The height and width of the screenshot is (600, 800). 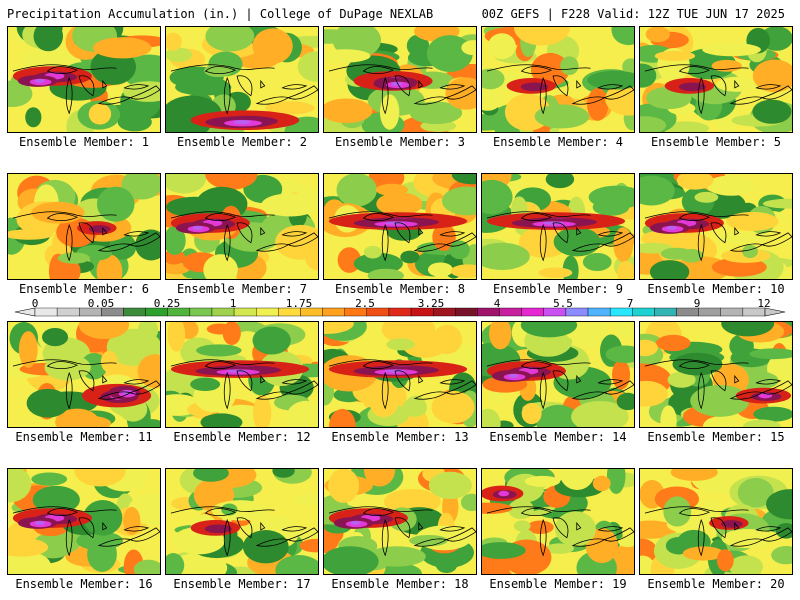 I want to click on member-label: Ensemble Member: 2, so click(x=242, y=142).